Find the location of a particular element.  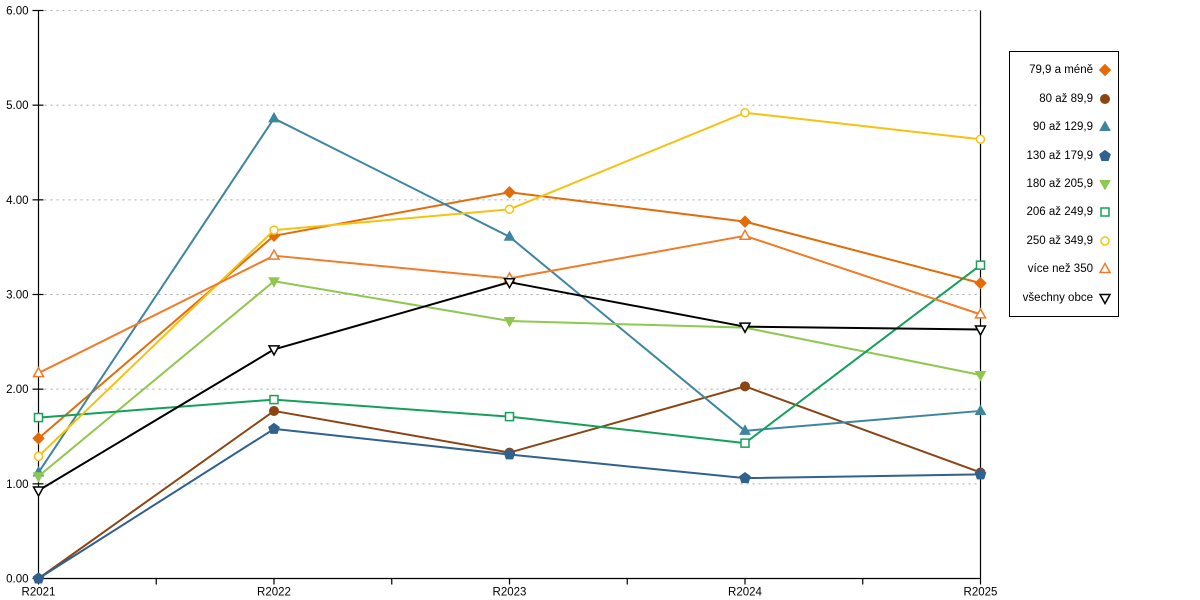

triangle-up-filled-legend-icon is located at coordinates (1105, 126).